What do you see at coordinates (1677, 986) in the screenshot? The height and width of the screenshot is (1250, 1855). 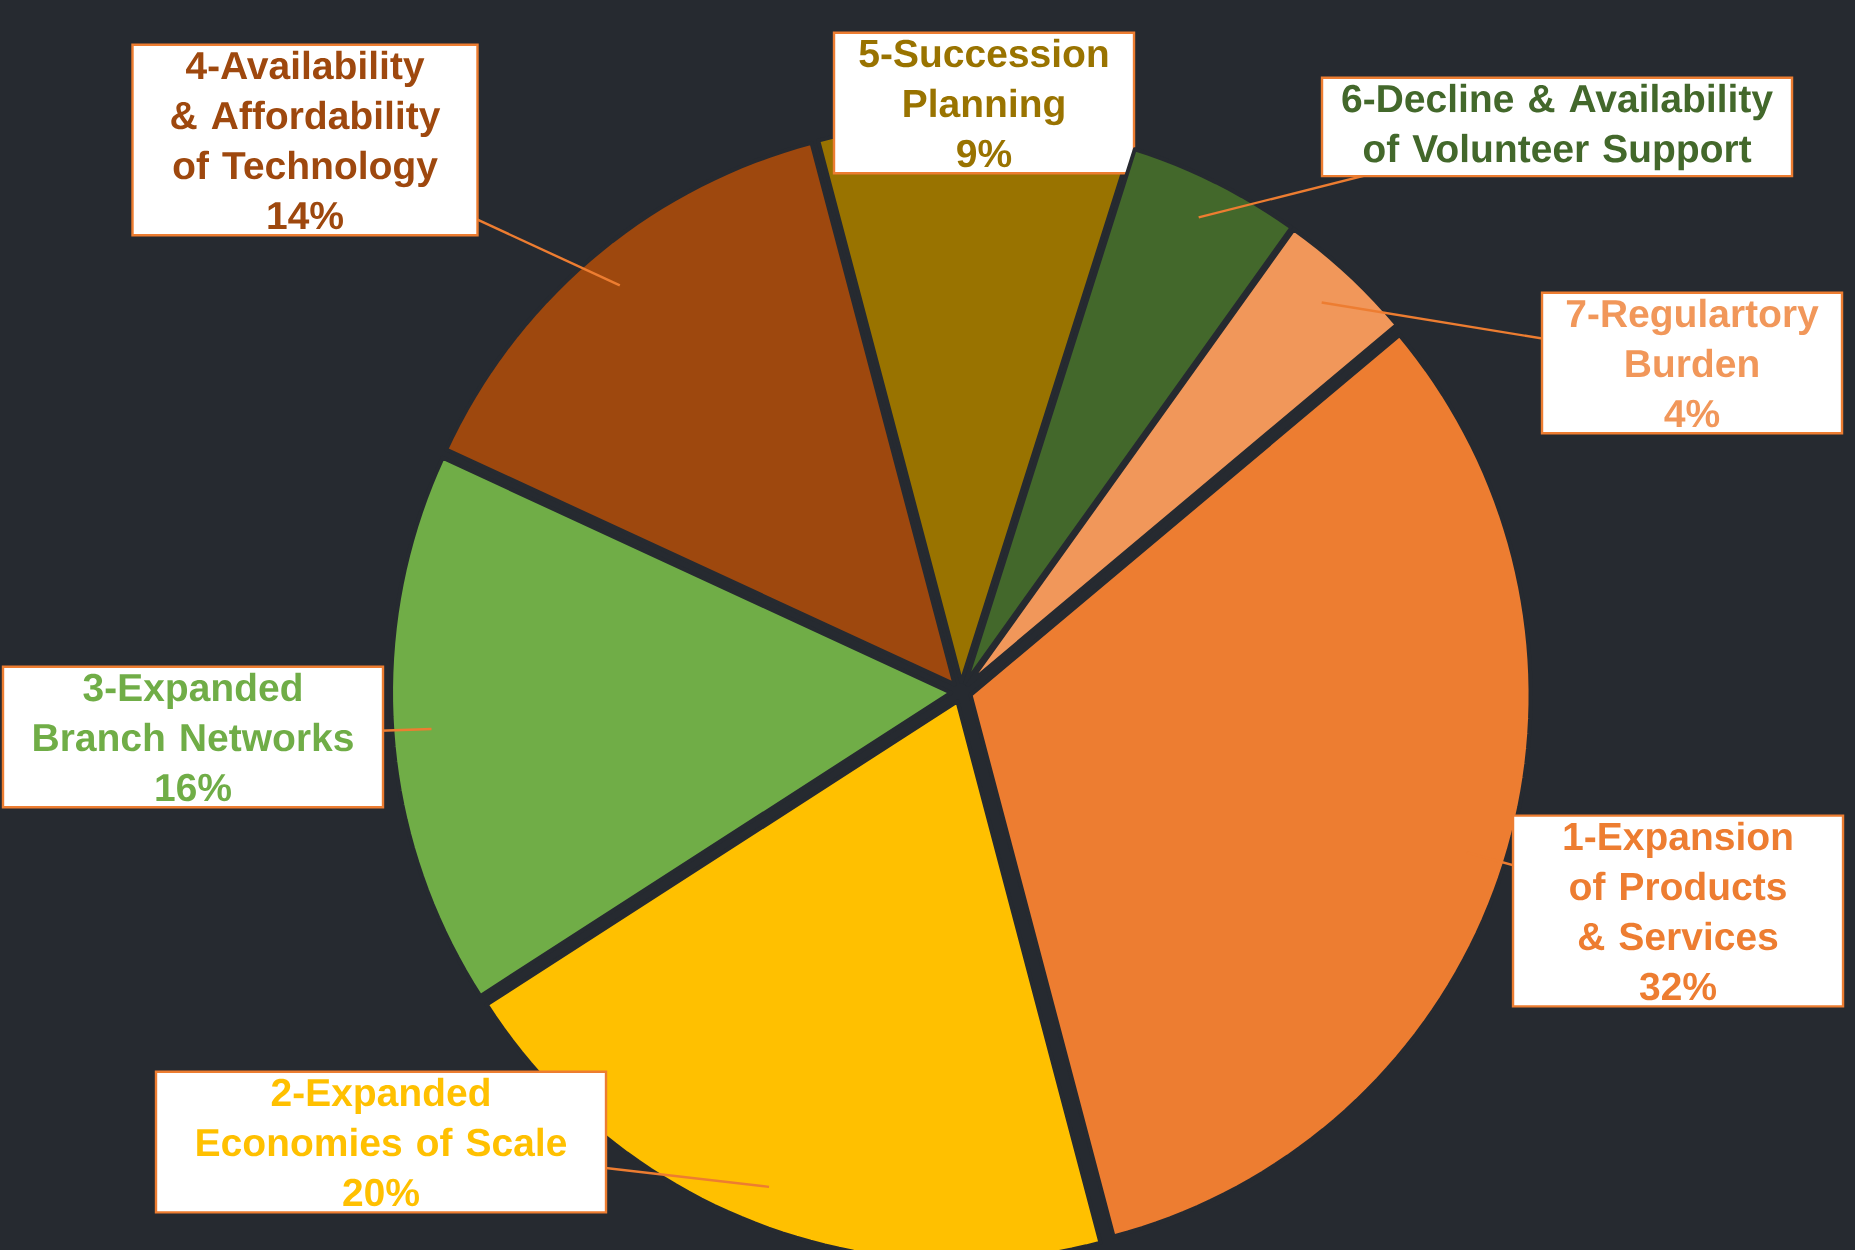 I see `data-label: 32%` at bounding box center [1677, 986].